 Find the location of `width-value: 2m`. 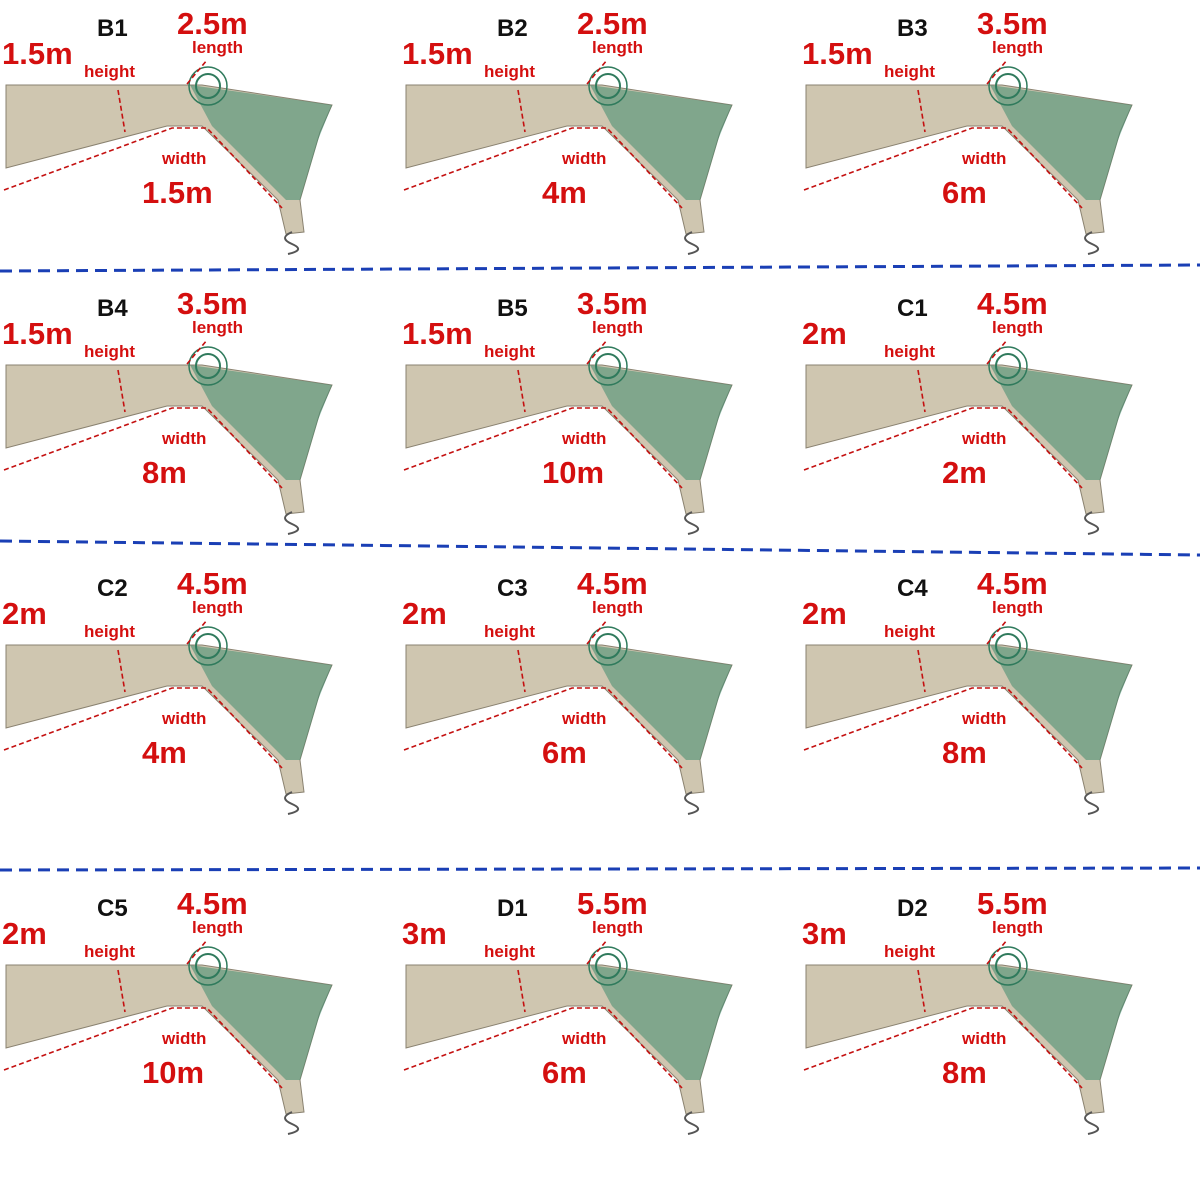

width-value: 2m is located at coordinates (964, 472).